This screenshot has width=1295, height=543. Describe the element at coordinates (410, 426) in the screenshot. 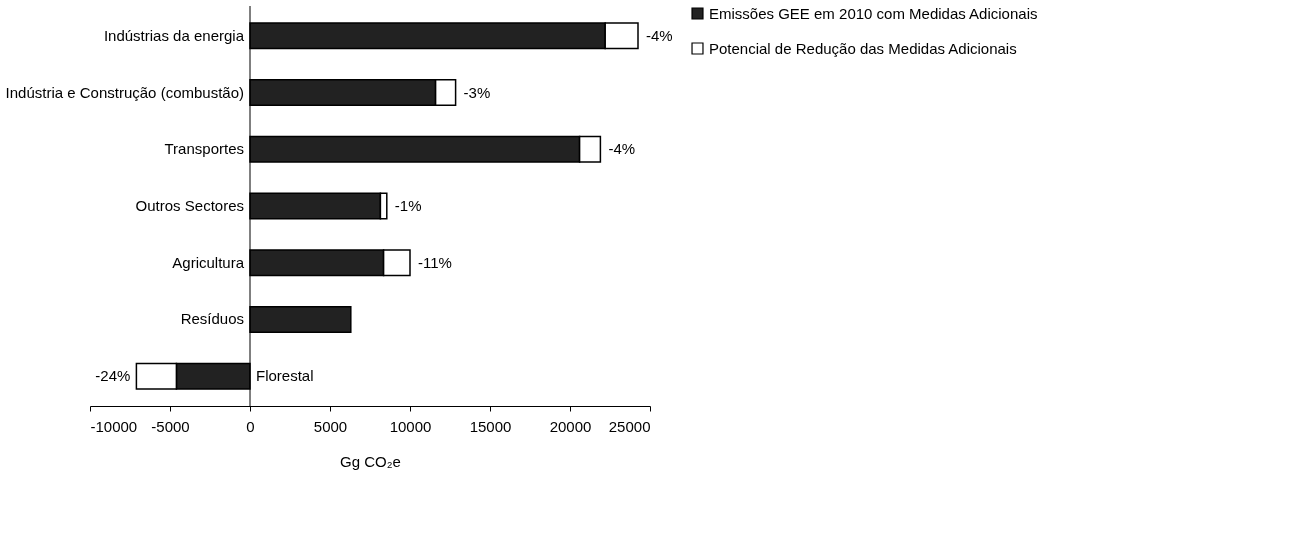

I see `x-tick-label: 10000` at that location.